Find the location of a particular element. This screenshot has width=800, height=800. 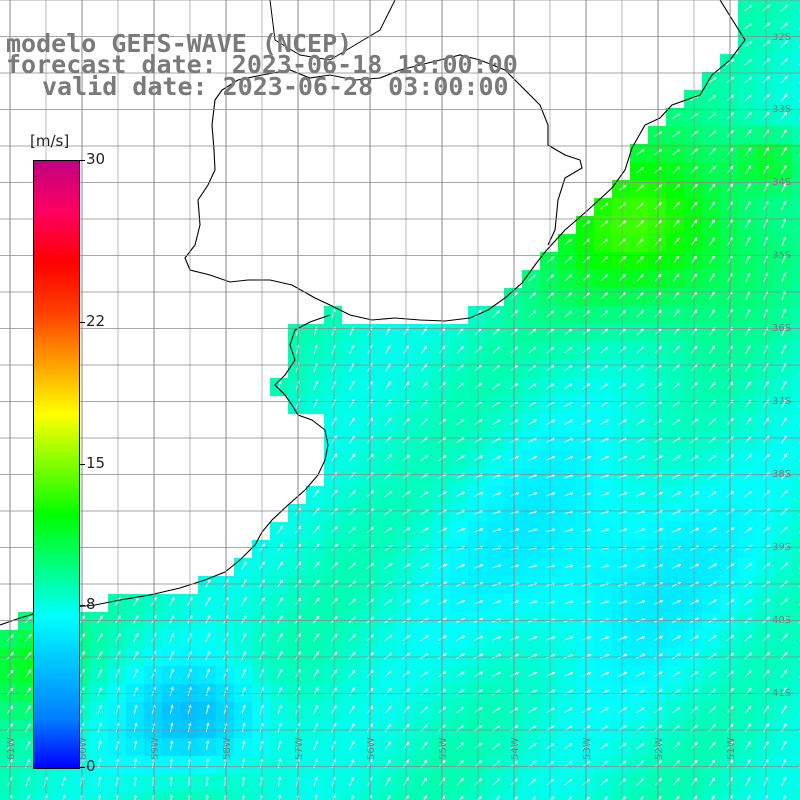

longitude-label: 57W is located at coordinates (299, 748).